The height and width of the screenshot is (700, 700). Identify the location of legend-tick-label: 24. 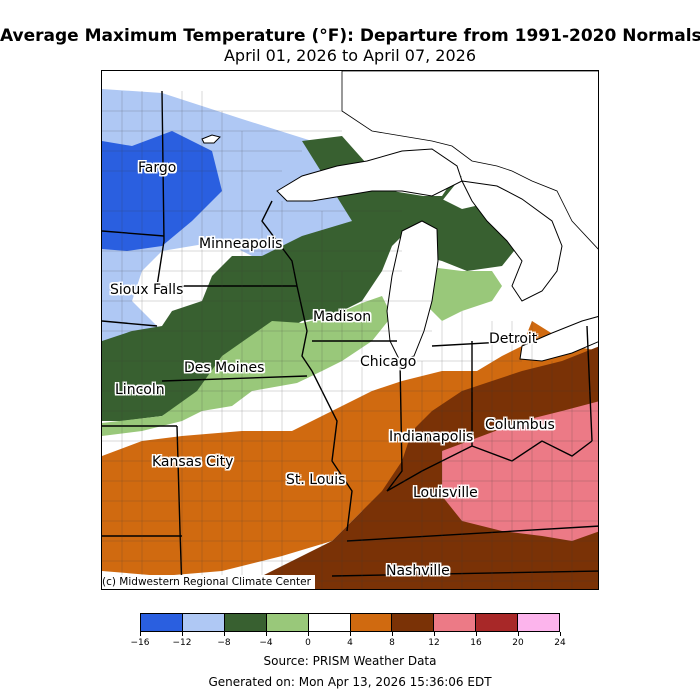
(560, 643).